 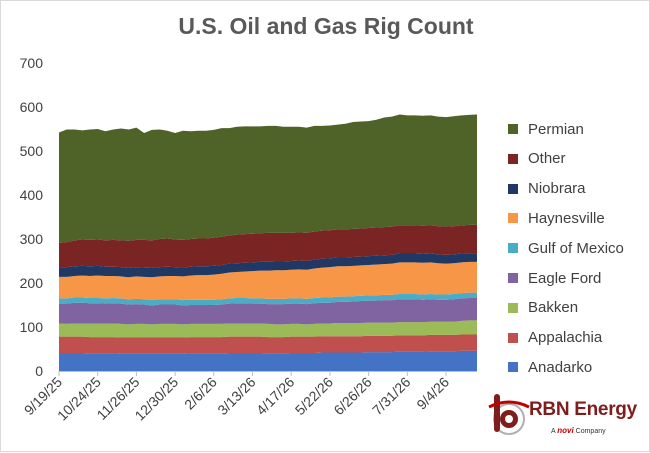 I want to click on chart-title: U.S. Oil and Gas Rig Count, so click(x=326, y=26).